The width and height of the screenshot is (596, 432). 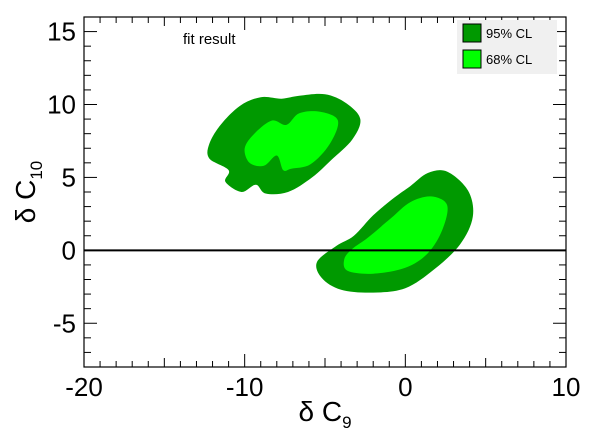 I want to click on legend-label-68: 68% CL, so click(x=509, y=59).